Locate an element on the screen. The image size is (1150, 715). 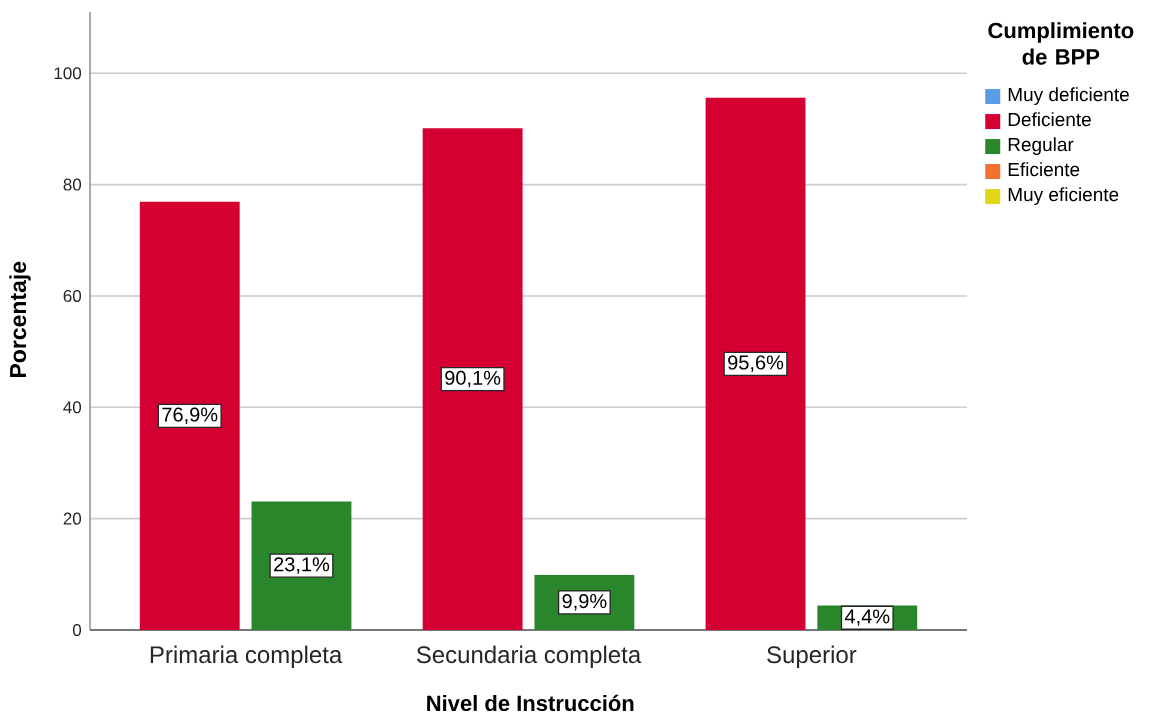
y-tick-label: 20 is located at coordinates (72, 518).